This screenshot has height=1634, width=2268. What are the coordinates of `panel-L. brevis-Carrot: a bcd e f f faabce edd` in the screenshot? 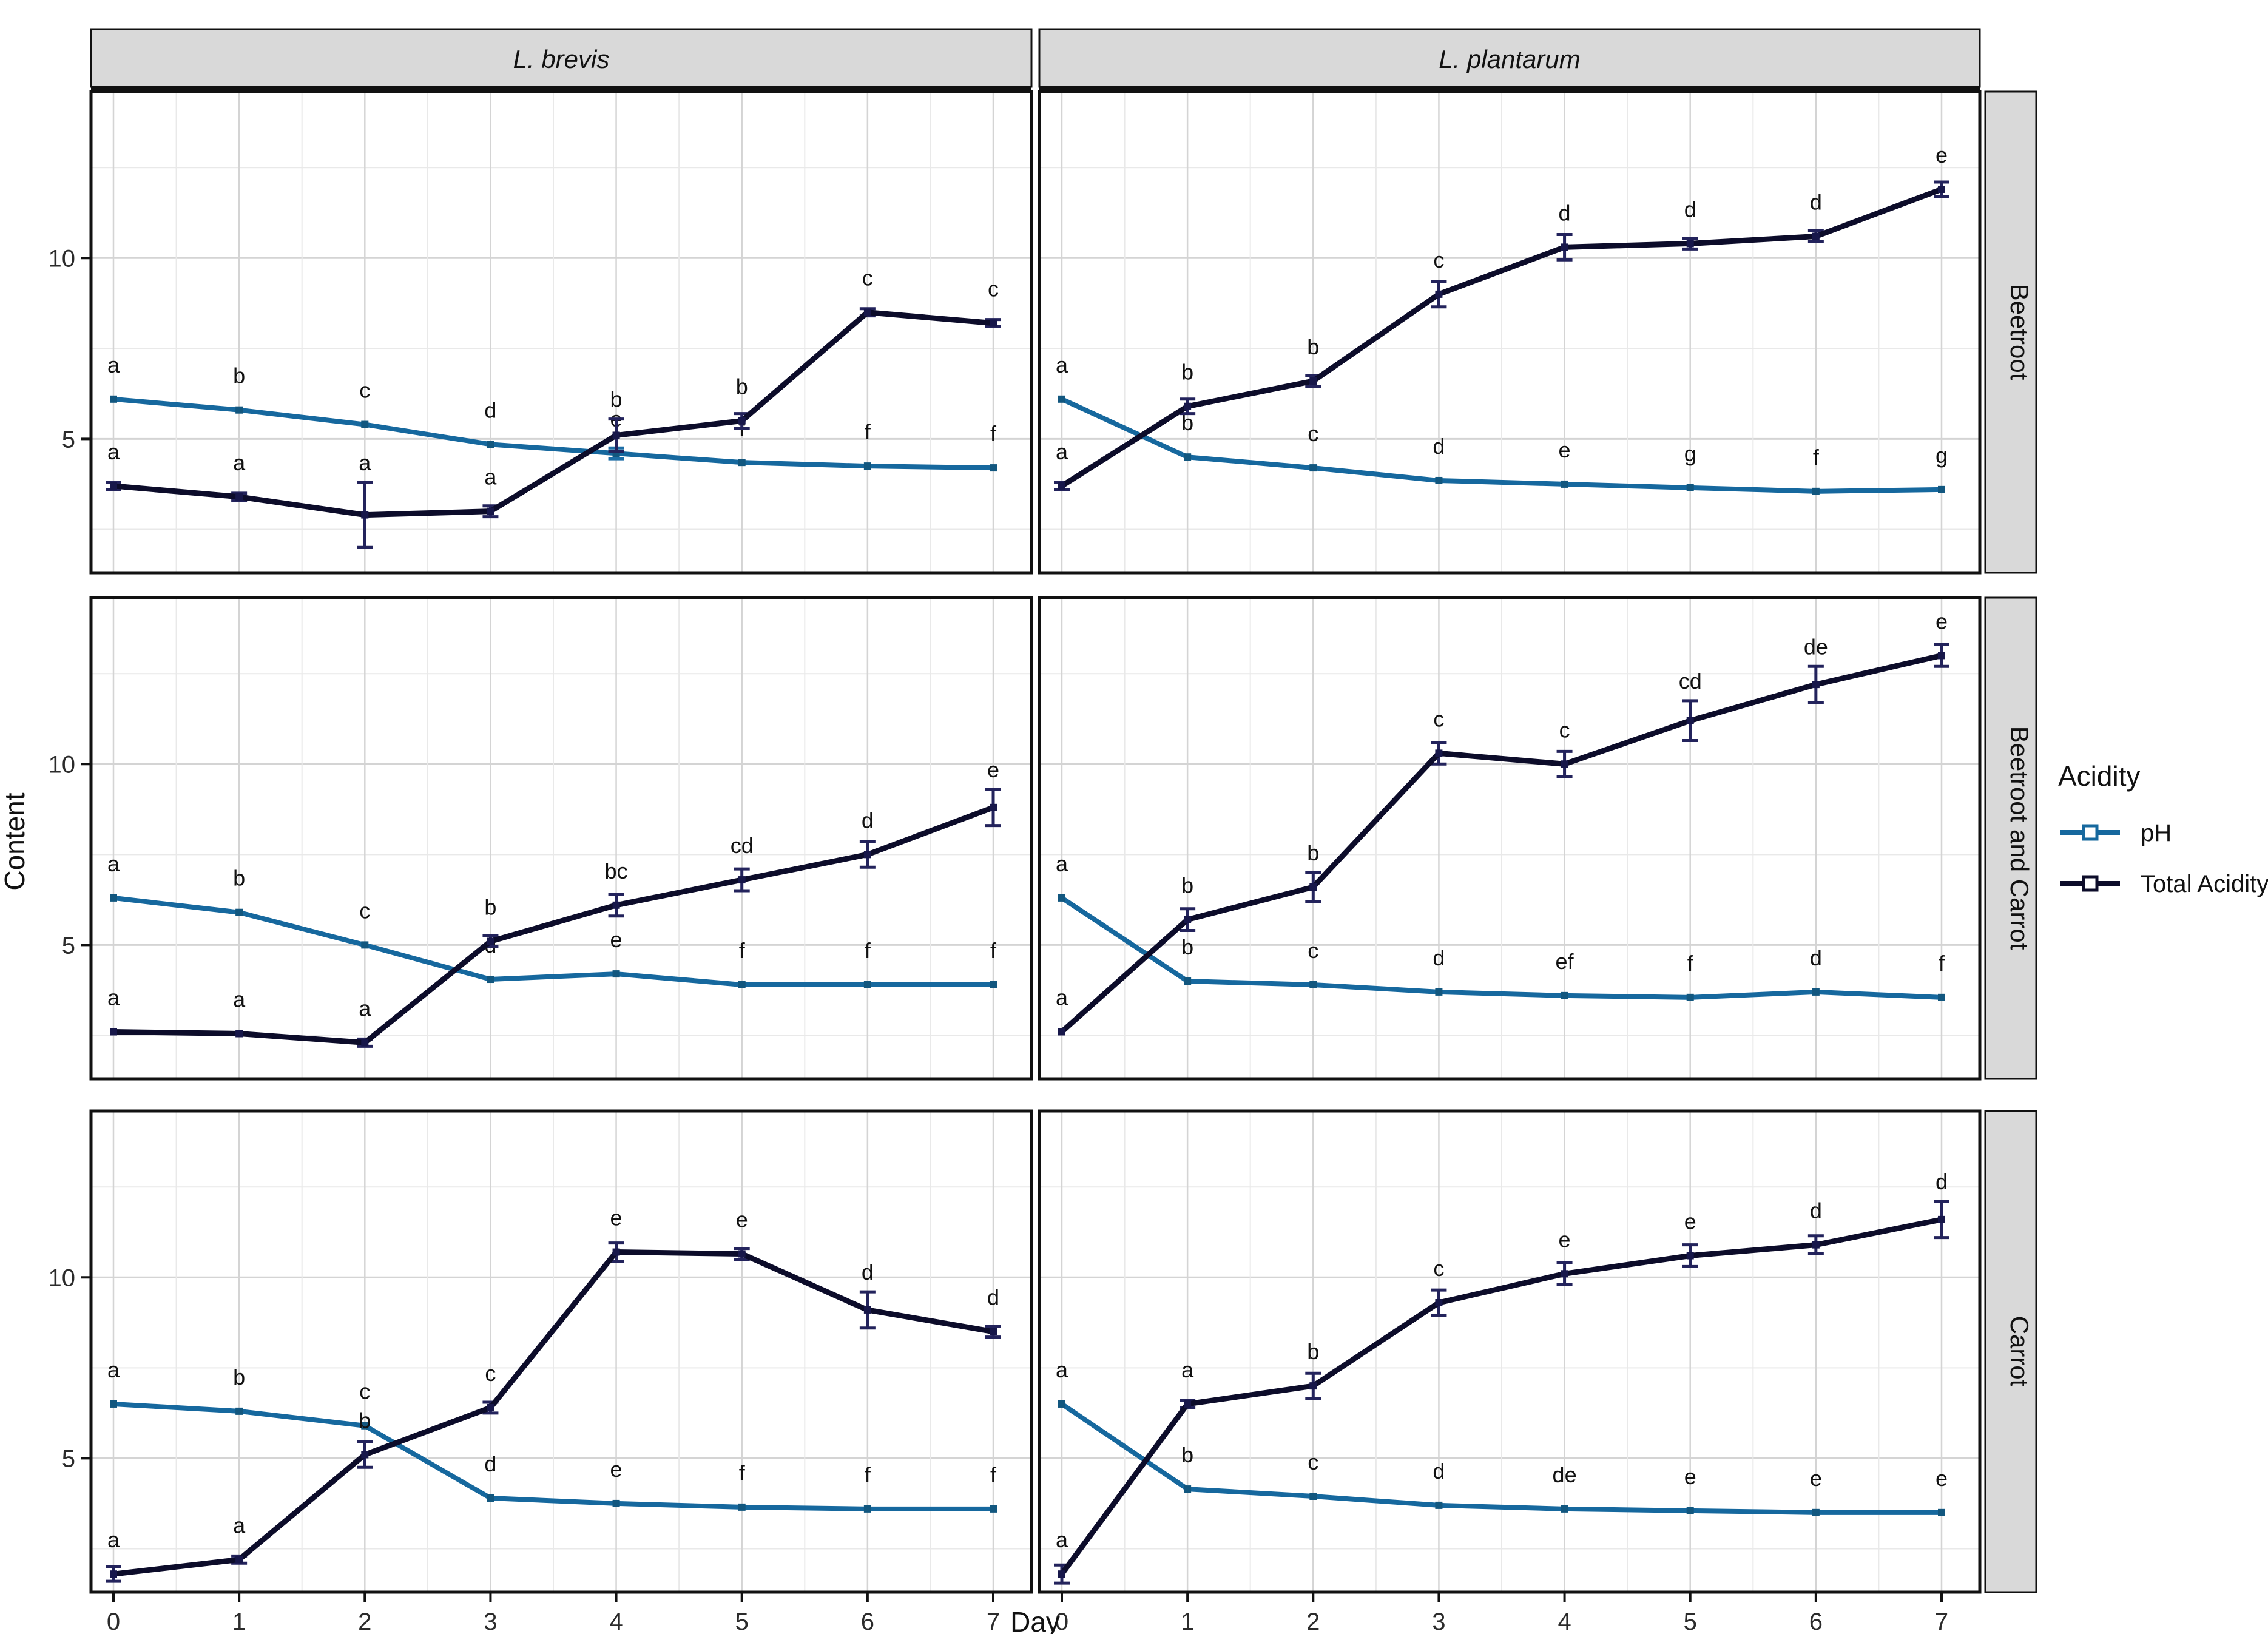 It's located at (561, 1351).